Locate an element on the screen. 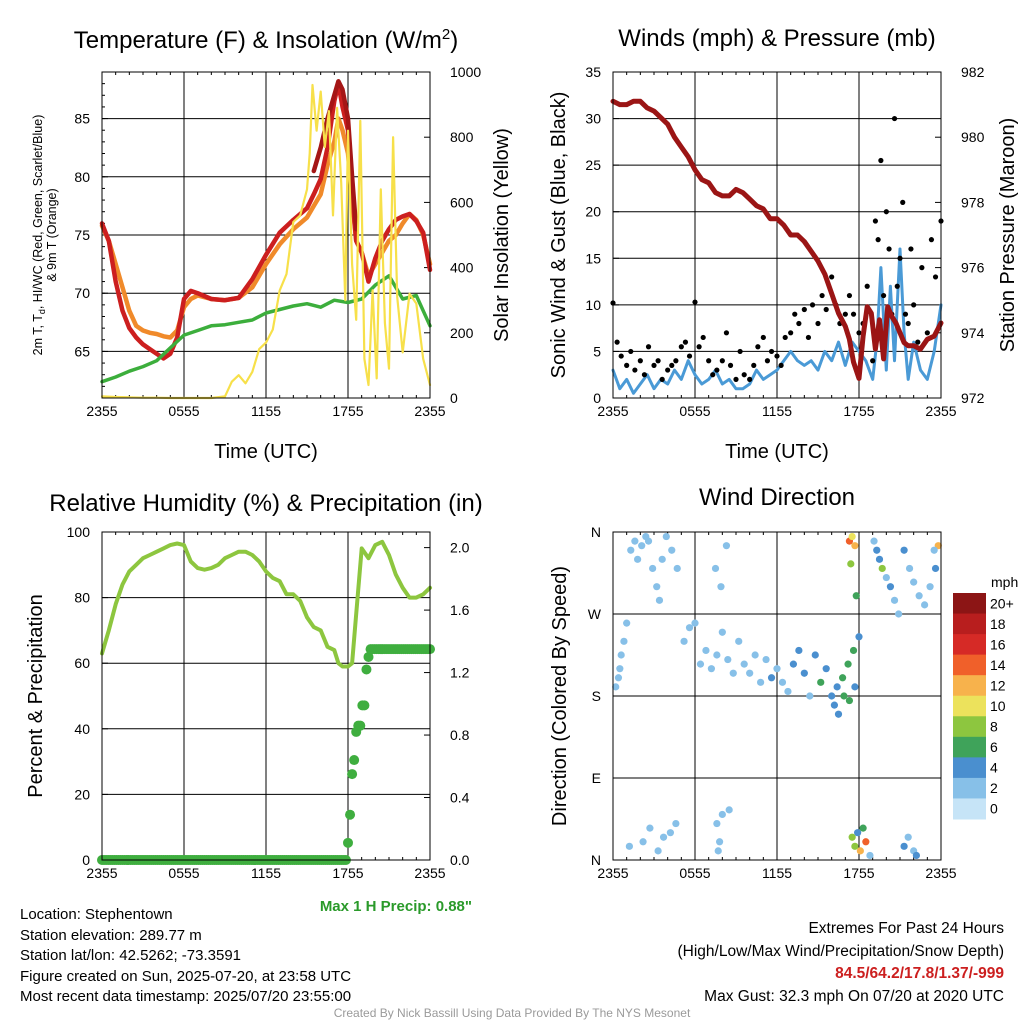 Image resolution: width=1024 pixels, height=1024 pixels. legend-swatch is located at coordinates (969, 768).